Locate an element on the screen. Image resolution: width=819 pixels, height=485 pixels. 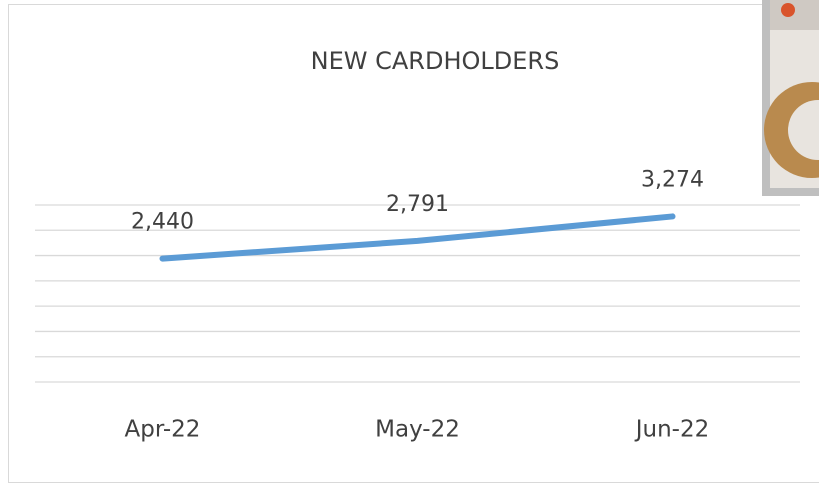
x-tick-label: Jun-22 is located at coordinates (672, 430).